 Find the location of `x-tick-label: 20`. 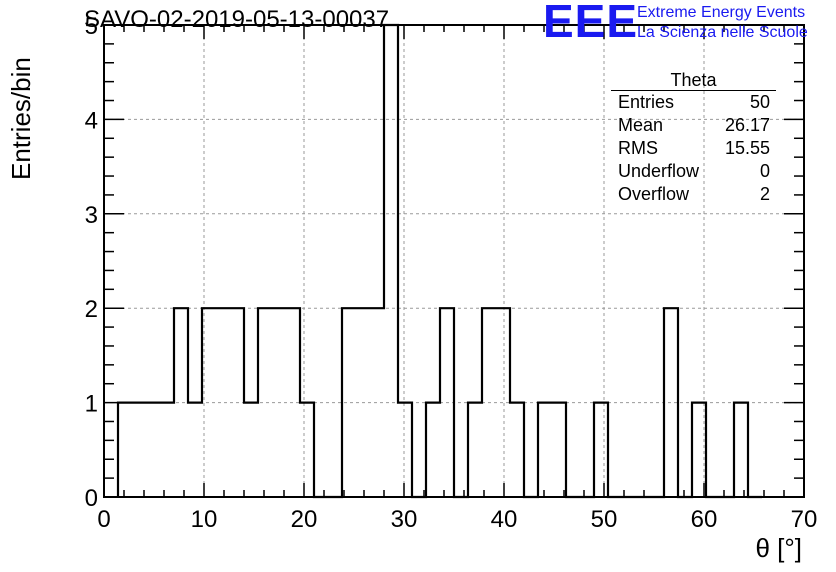

x-tick-label: 20 is located at coordinates (304, 519).